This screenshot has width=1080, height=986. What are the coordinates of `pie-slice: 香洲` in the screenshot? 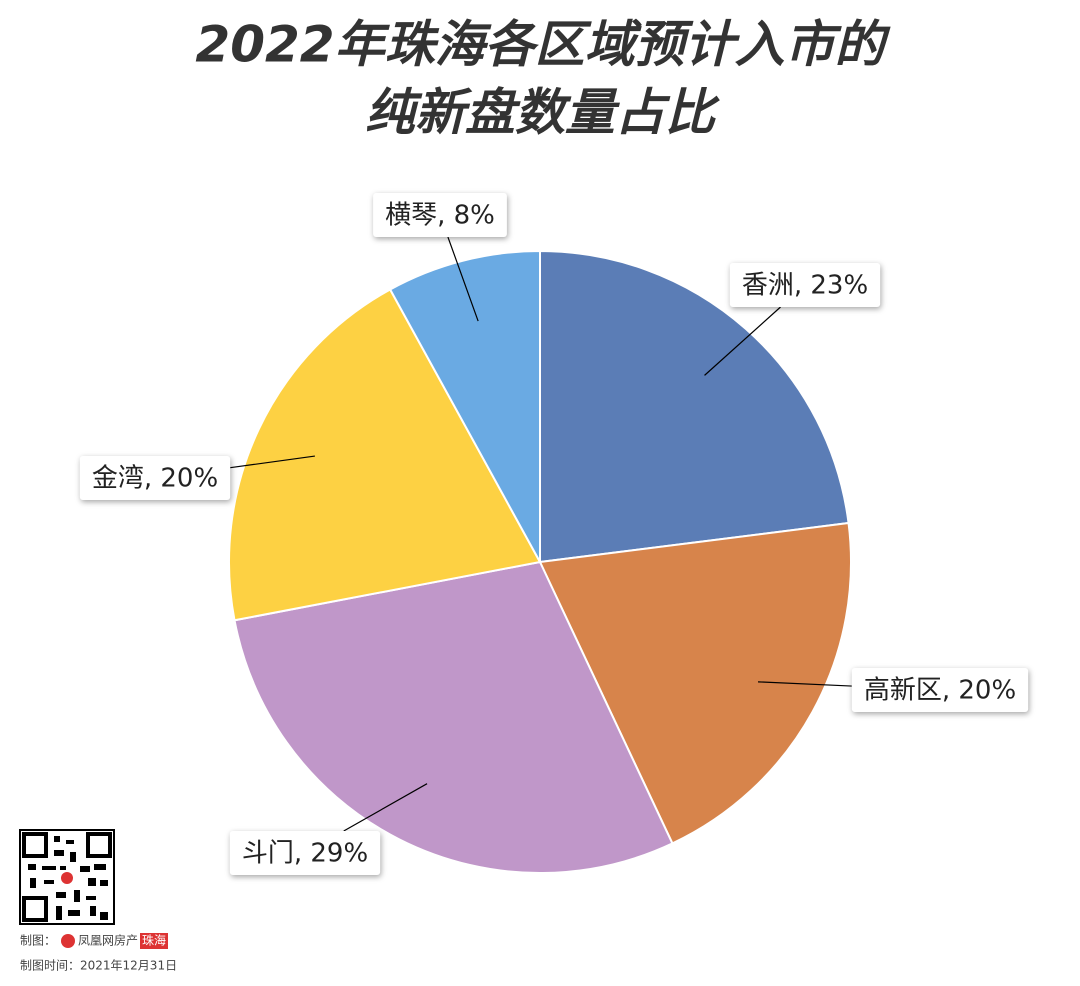 It's located at (694, 406).